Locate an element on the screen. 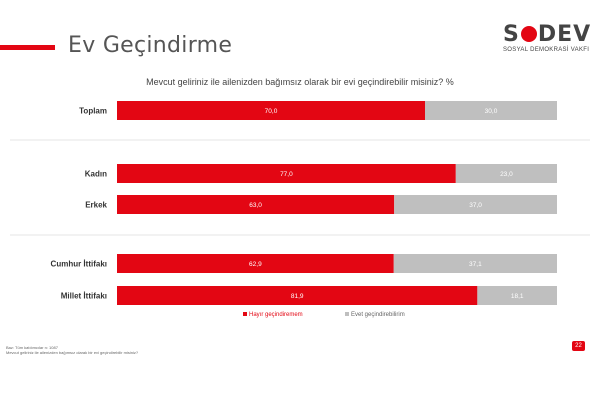 The height and width of the screenshot is (400, 600). data-label: 18,1 is located at coordinates (517, 296).